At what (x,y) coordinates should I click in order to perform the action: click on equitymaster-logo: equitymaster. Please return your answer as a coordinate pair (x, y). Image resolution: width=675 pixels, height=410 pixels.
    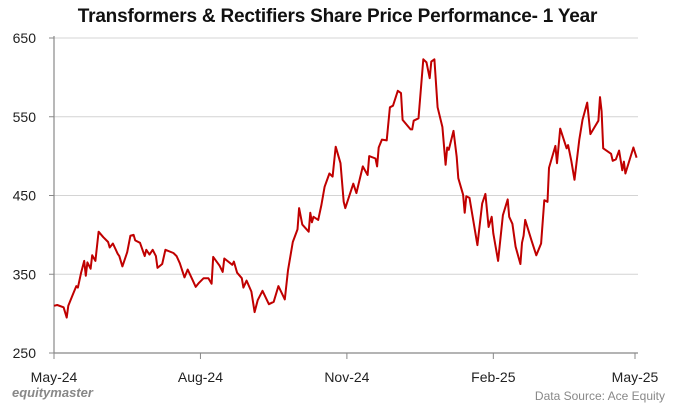
    Looking at the image, I should click on (52, 392).